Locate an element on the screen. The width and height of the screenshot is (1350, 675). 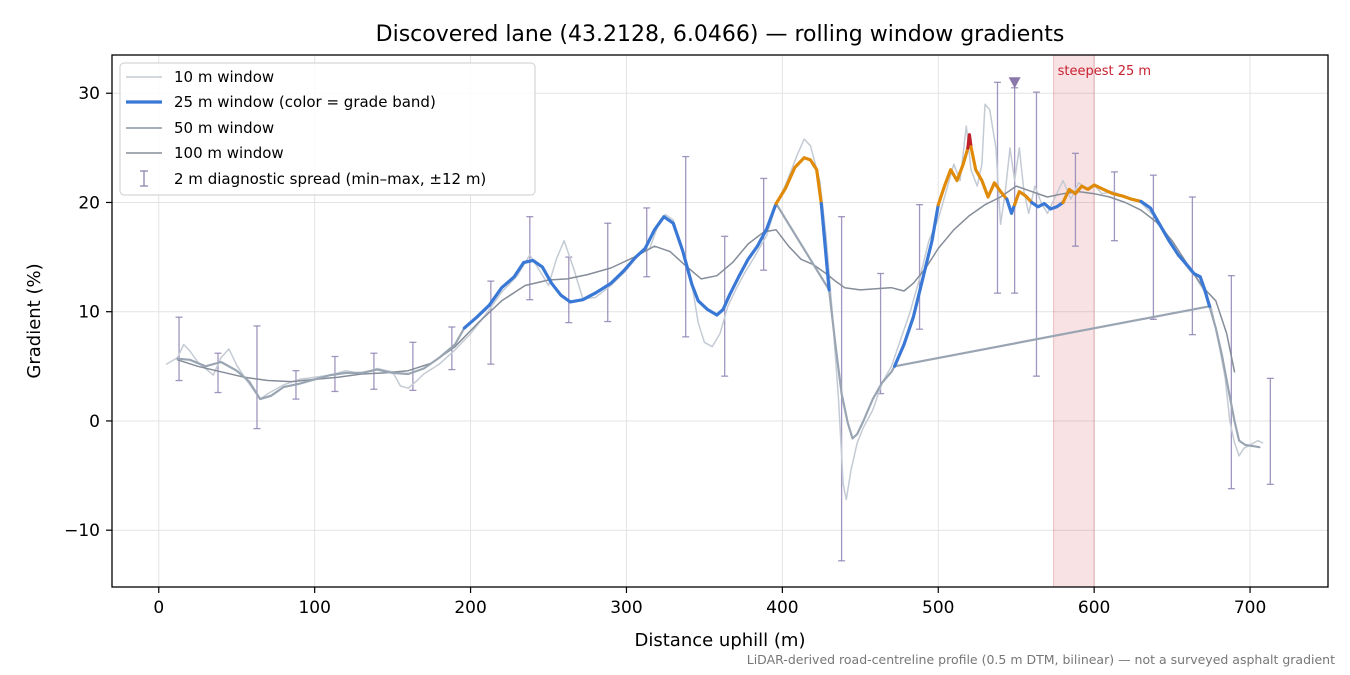
legend-box is located at coordinates (327, 129).